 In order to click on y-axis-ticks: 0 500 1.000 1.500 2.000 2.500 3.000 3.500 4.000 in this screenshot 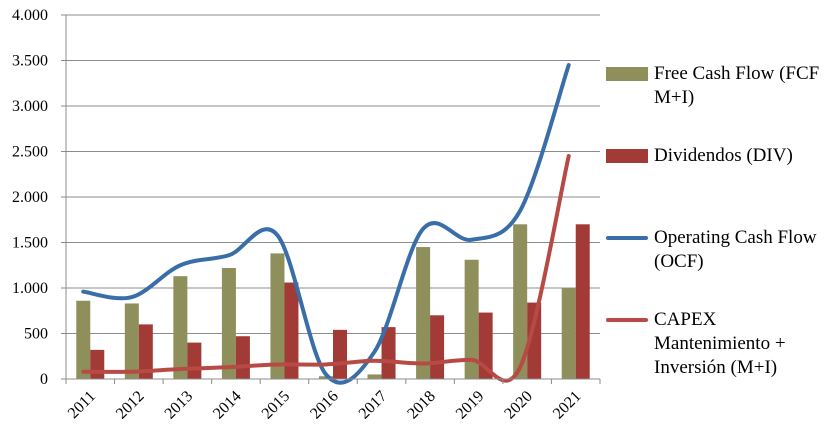, I will do `click(39, 197)`.